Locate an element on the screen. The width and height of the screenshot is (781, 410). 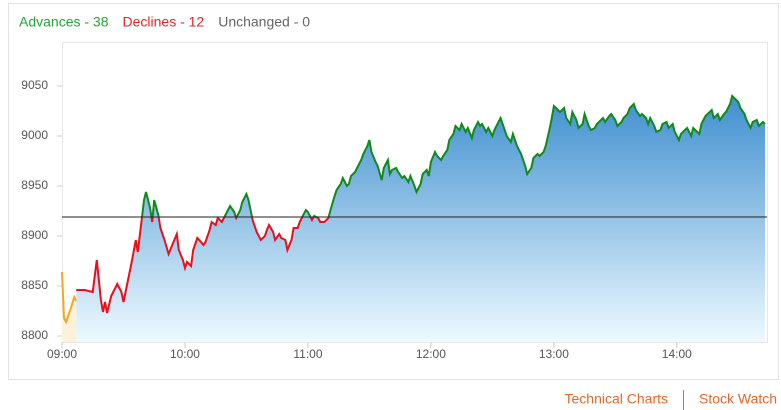
area is located at coordinates (69, 307).